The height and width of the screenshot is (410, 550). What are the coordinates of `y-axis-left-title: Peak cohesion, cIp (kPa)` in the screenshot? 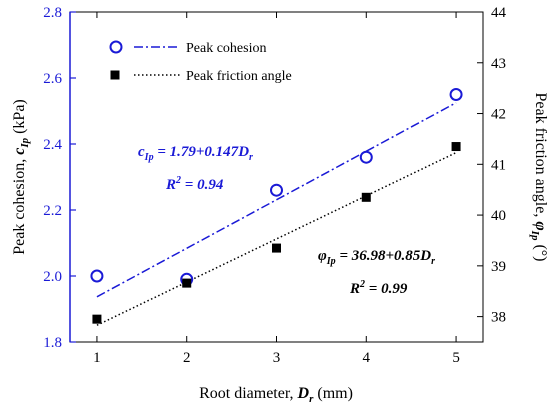 It's located at (21, 177).